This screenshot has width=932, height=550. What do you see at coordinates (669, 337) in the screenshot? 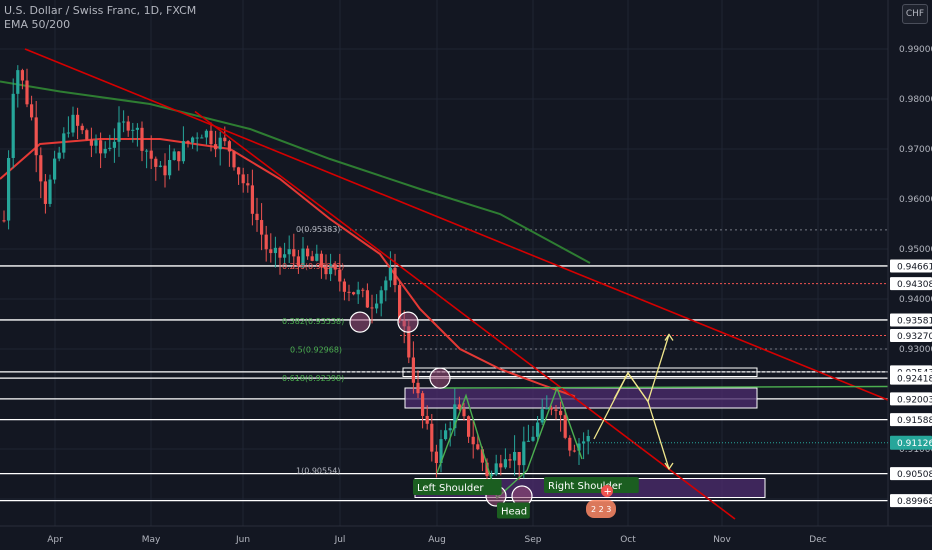
I see `arrow-head-icon` at bounding box center [669, 337].